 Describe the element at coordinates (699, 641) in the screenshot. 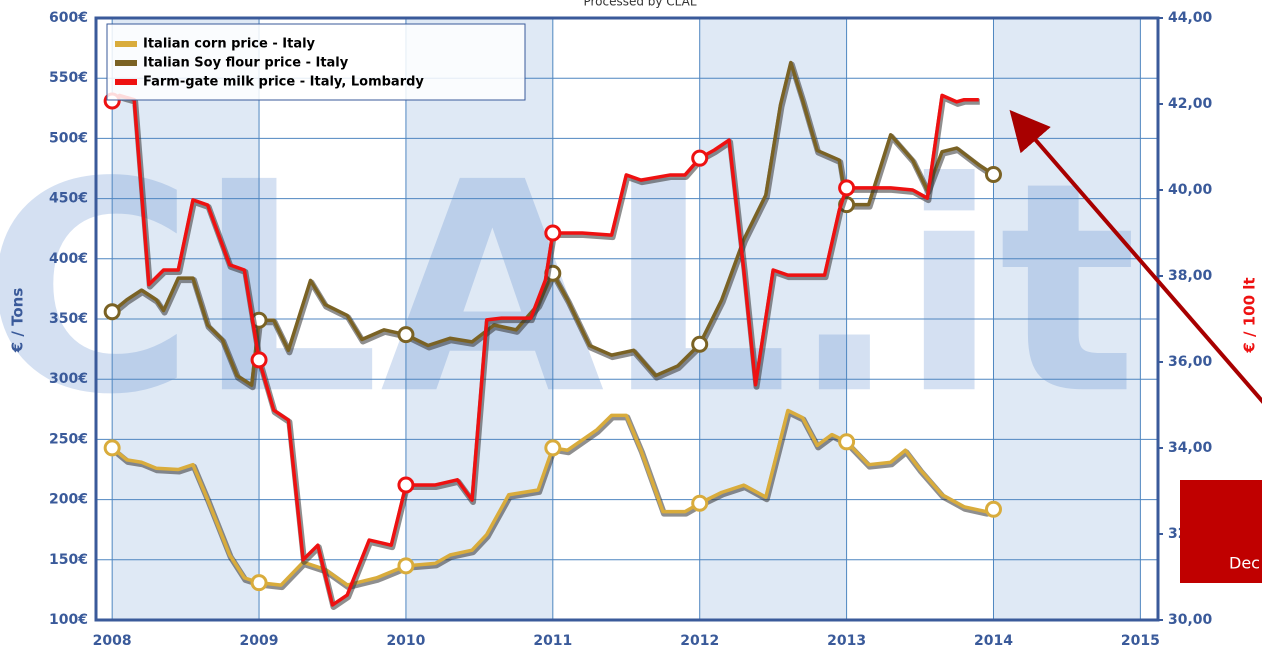

I see `x-tick-label: 2012` at that location.